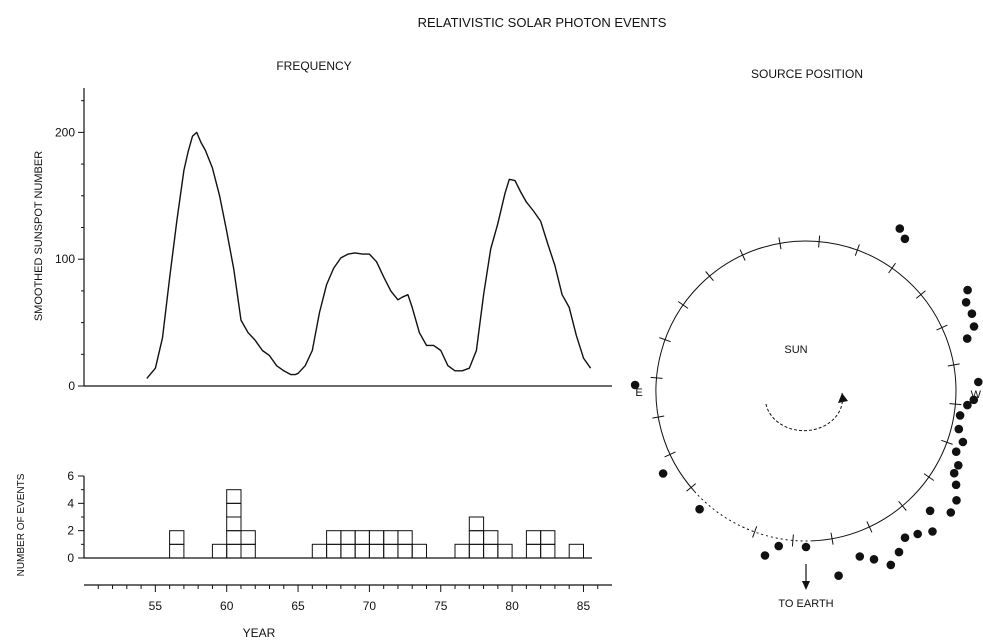 This screenshot has width=983, height=641. Describe the element at coordinates (441, 606) in the screenshot. I see `year-tick-label: 75` at that location.